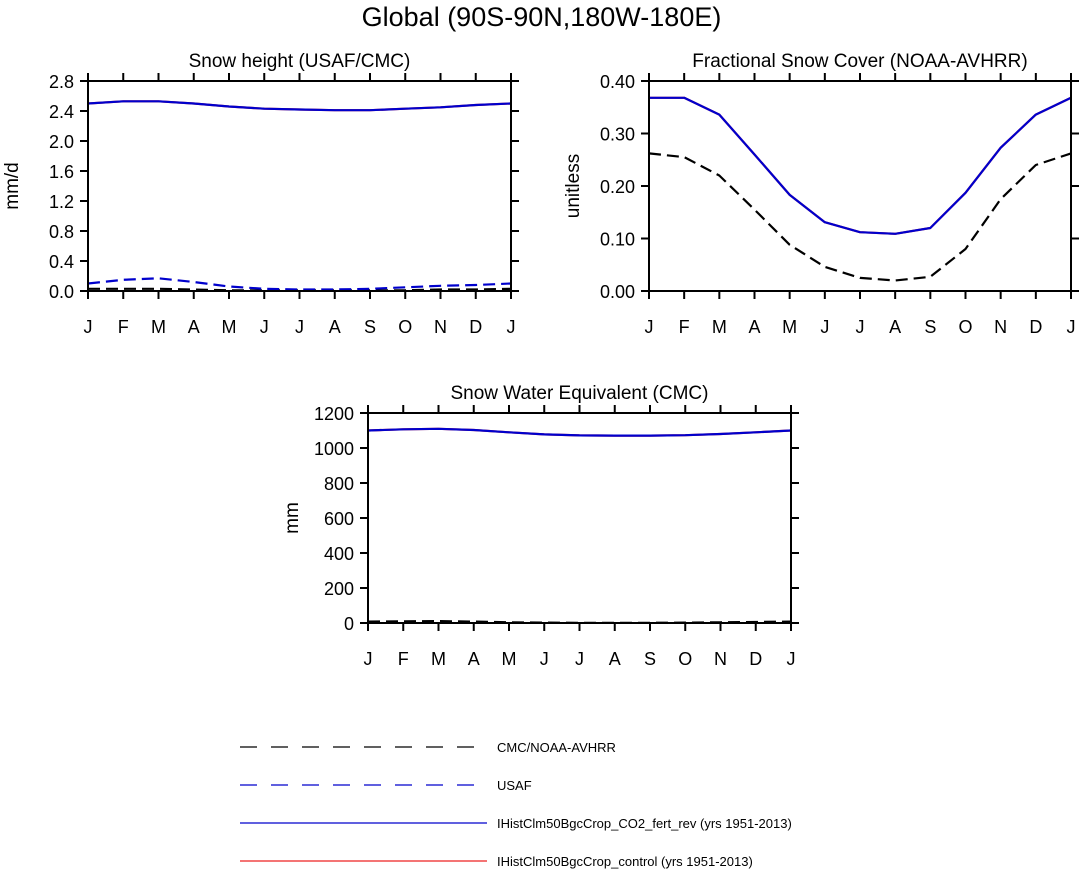 The image size is (1083, 870). Describe the element at coordinates (349, 624) in the screenshot. I see `y-tick-label: 0` at that location.